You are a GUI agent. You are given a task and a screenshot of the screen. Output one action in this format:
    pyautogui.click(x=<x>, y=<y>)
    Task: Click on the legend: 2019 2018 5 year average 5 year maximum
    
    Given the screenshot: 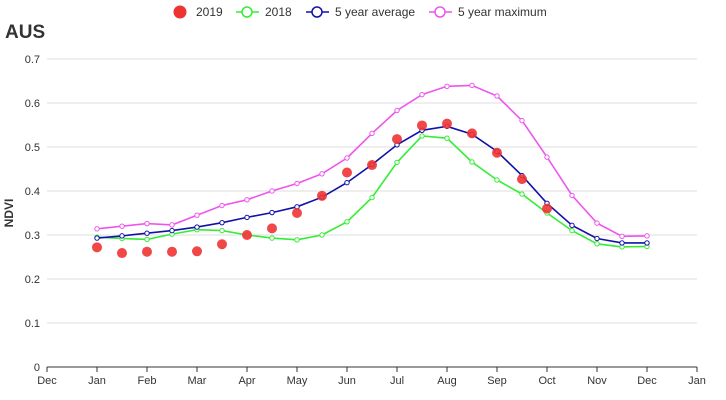 What is the action you would take?
    pyautogui.click(x=360, y=12)
    